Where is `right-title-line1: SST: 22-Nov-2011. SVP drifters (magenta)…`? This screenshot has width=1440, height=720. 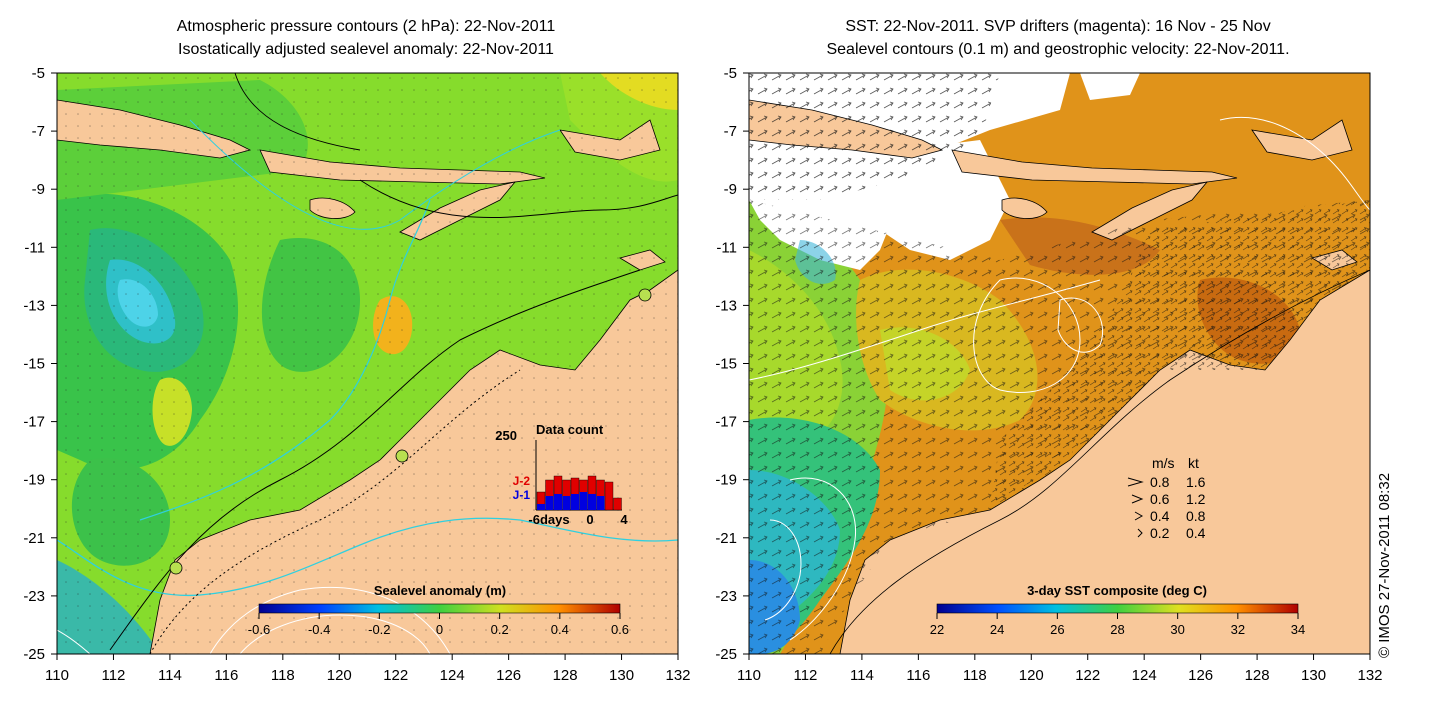 right-title-line1: SST: 22-Nov-2011. SVP drifters (magenta)… is located at coordinates (1057, 26).